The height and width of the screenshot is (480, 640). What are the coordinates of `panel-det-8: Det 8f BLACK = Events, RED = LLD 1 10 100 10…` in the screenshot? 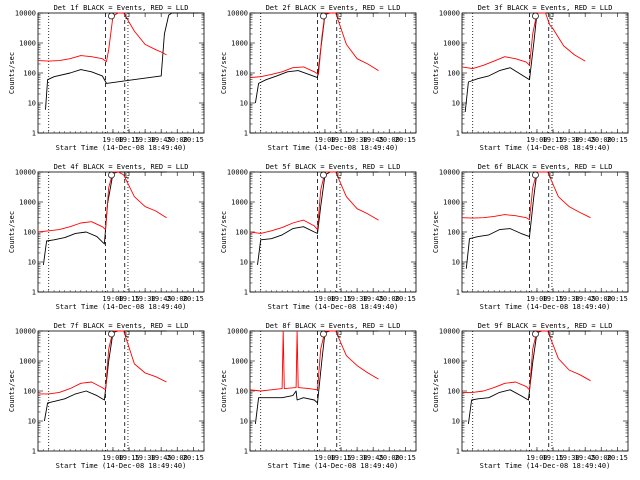 It's located at (318, 396).